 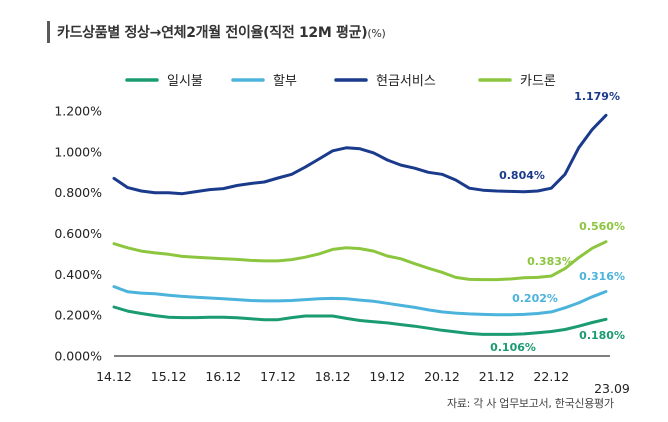 What do you see at coordinates (169, 376) in the screenshot?
I see `x-tick-label: 15.12` at bounding box center [169, 376].